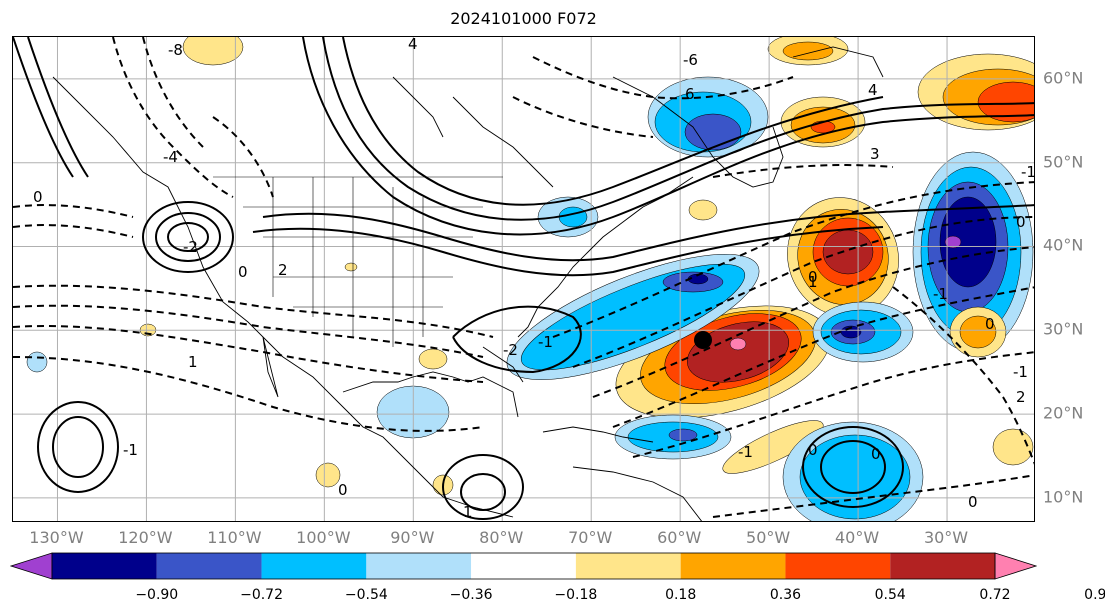 This screenshot has width=1105, height=615. Describe the element at coordinates (1063, 413) in the screenshot. I see `latitude-label: 20°N` at that location.